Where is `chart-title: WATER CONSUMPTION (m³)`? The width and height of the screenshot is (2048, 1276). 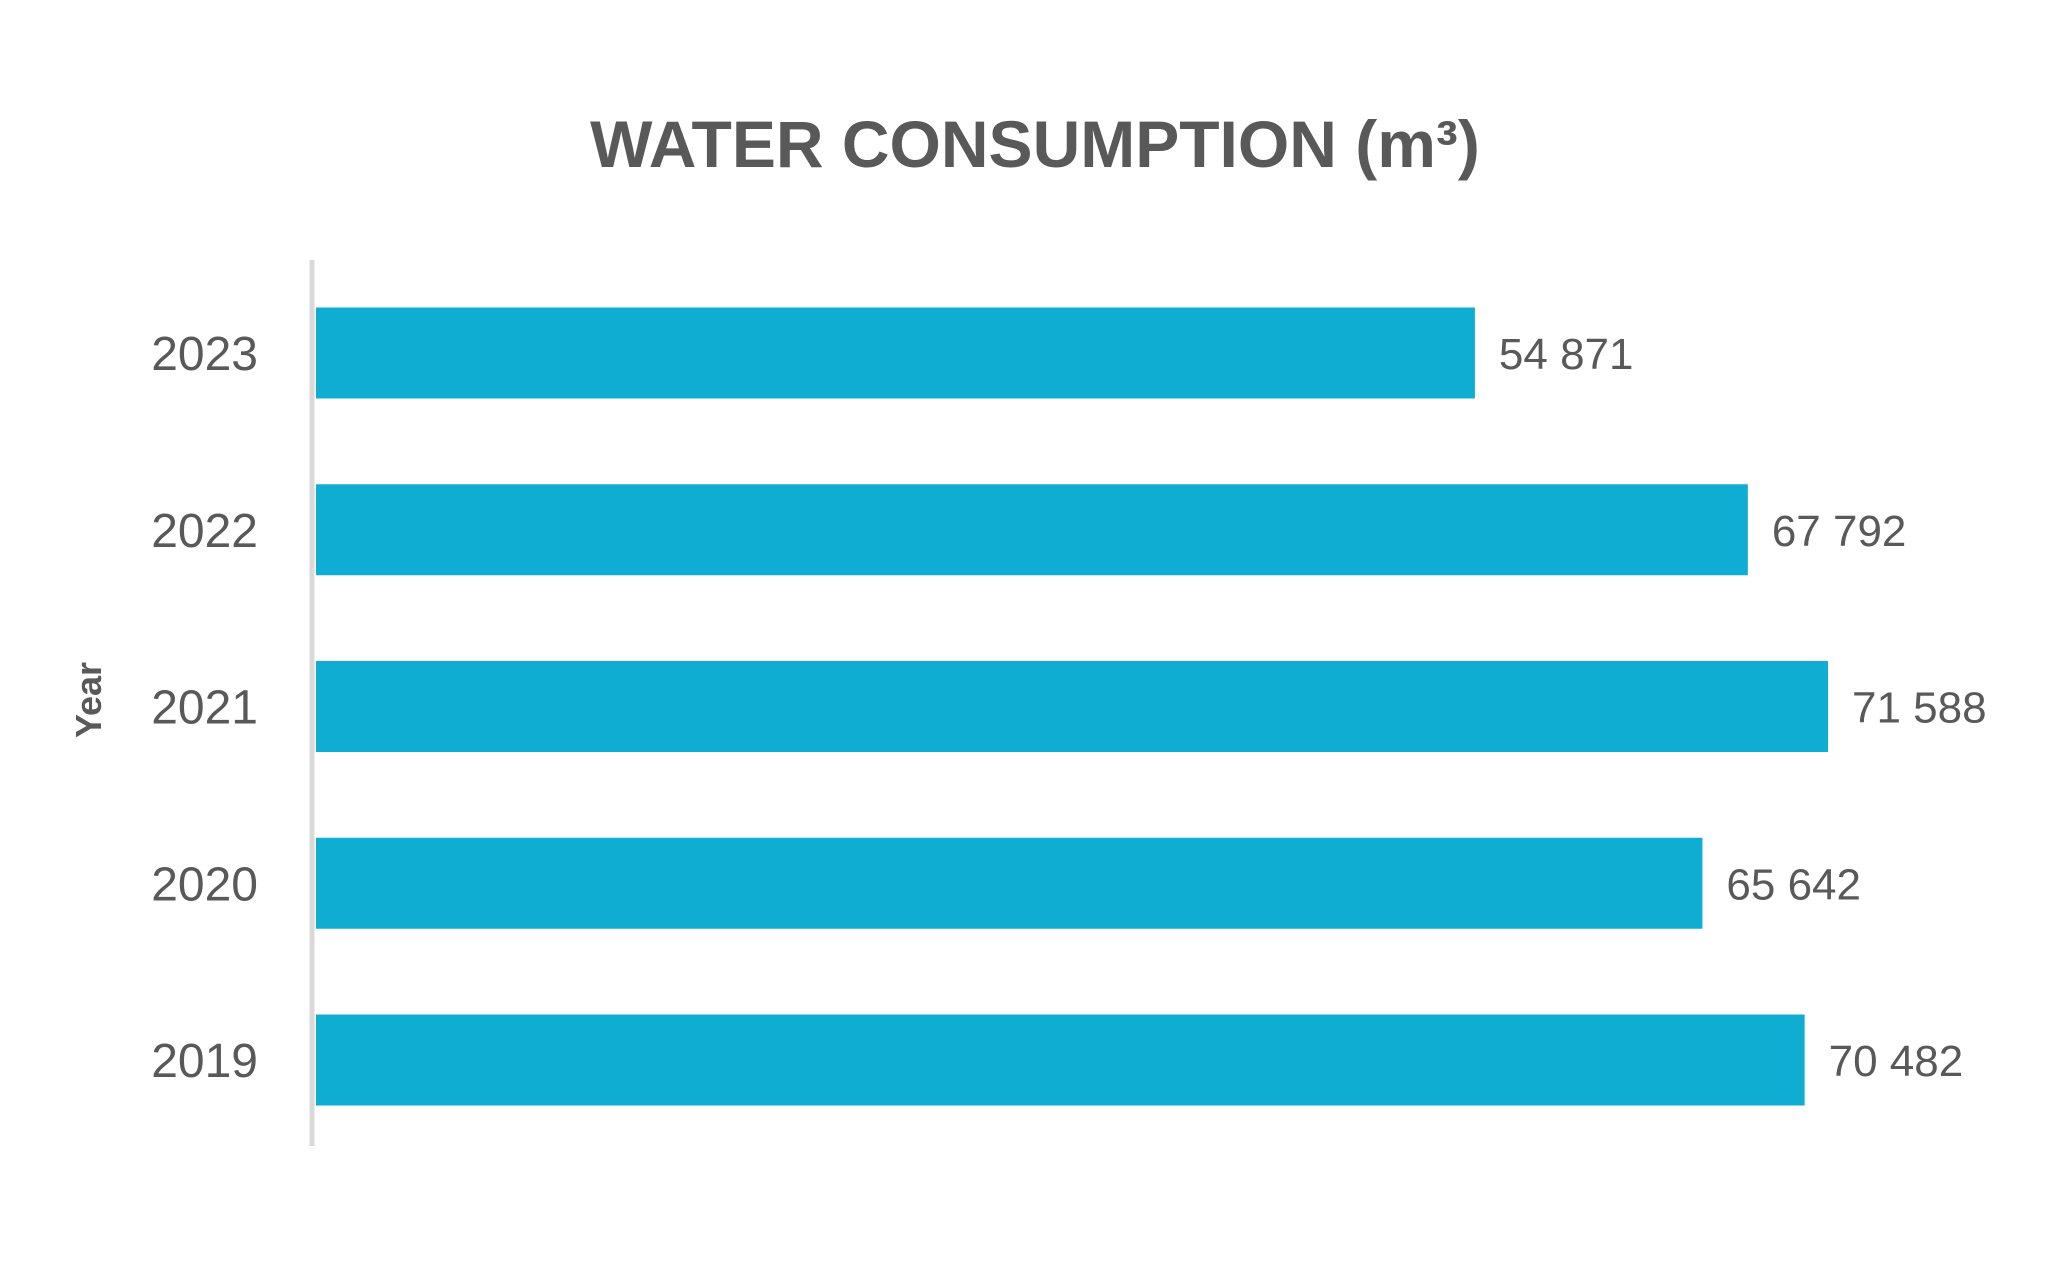
chart-title: WATER CONSUMPTION (m³) is located at coordinates (1035, 144).